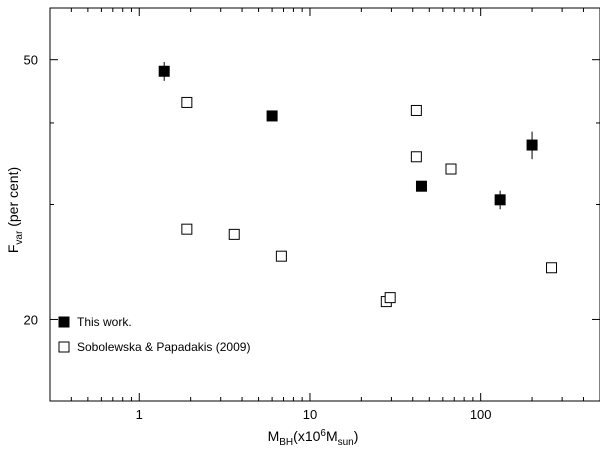 Image resolution: width=600 pixels, height=450 pixels. I want to click on x-axis-label-rest-1: (x10, so click(306, 436).